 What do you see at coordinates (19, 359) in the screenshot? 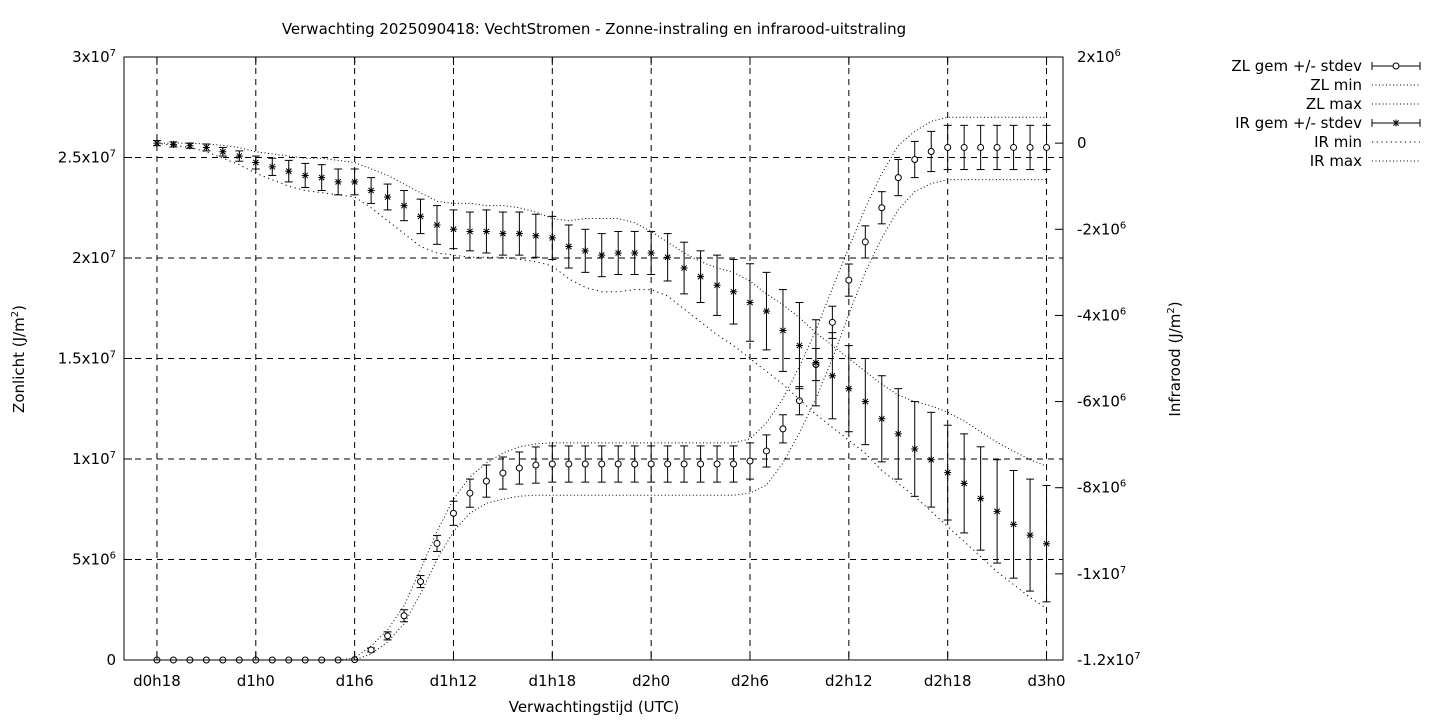
I see `y-left-axis-label: Zonlicht (J/m2)` at bounding box center [19, 359].